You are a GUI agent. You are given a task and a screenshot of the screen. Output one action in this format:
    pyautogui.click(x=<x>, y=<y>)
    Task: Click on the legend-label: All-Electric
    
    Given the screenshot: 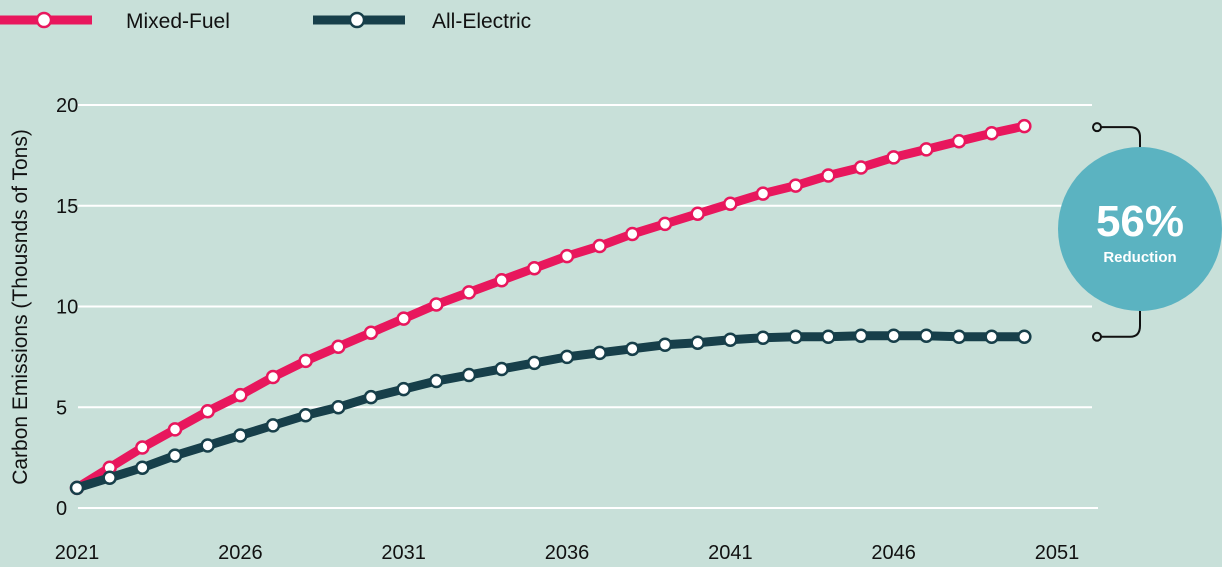 What is the action you would take?
    pyautogui.click(x=481, y=21)
    